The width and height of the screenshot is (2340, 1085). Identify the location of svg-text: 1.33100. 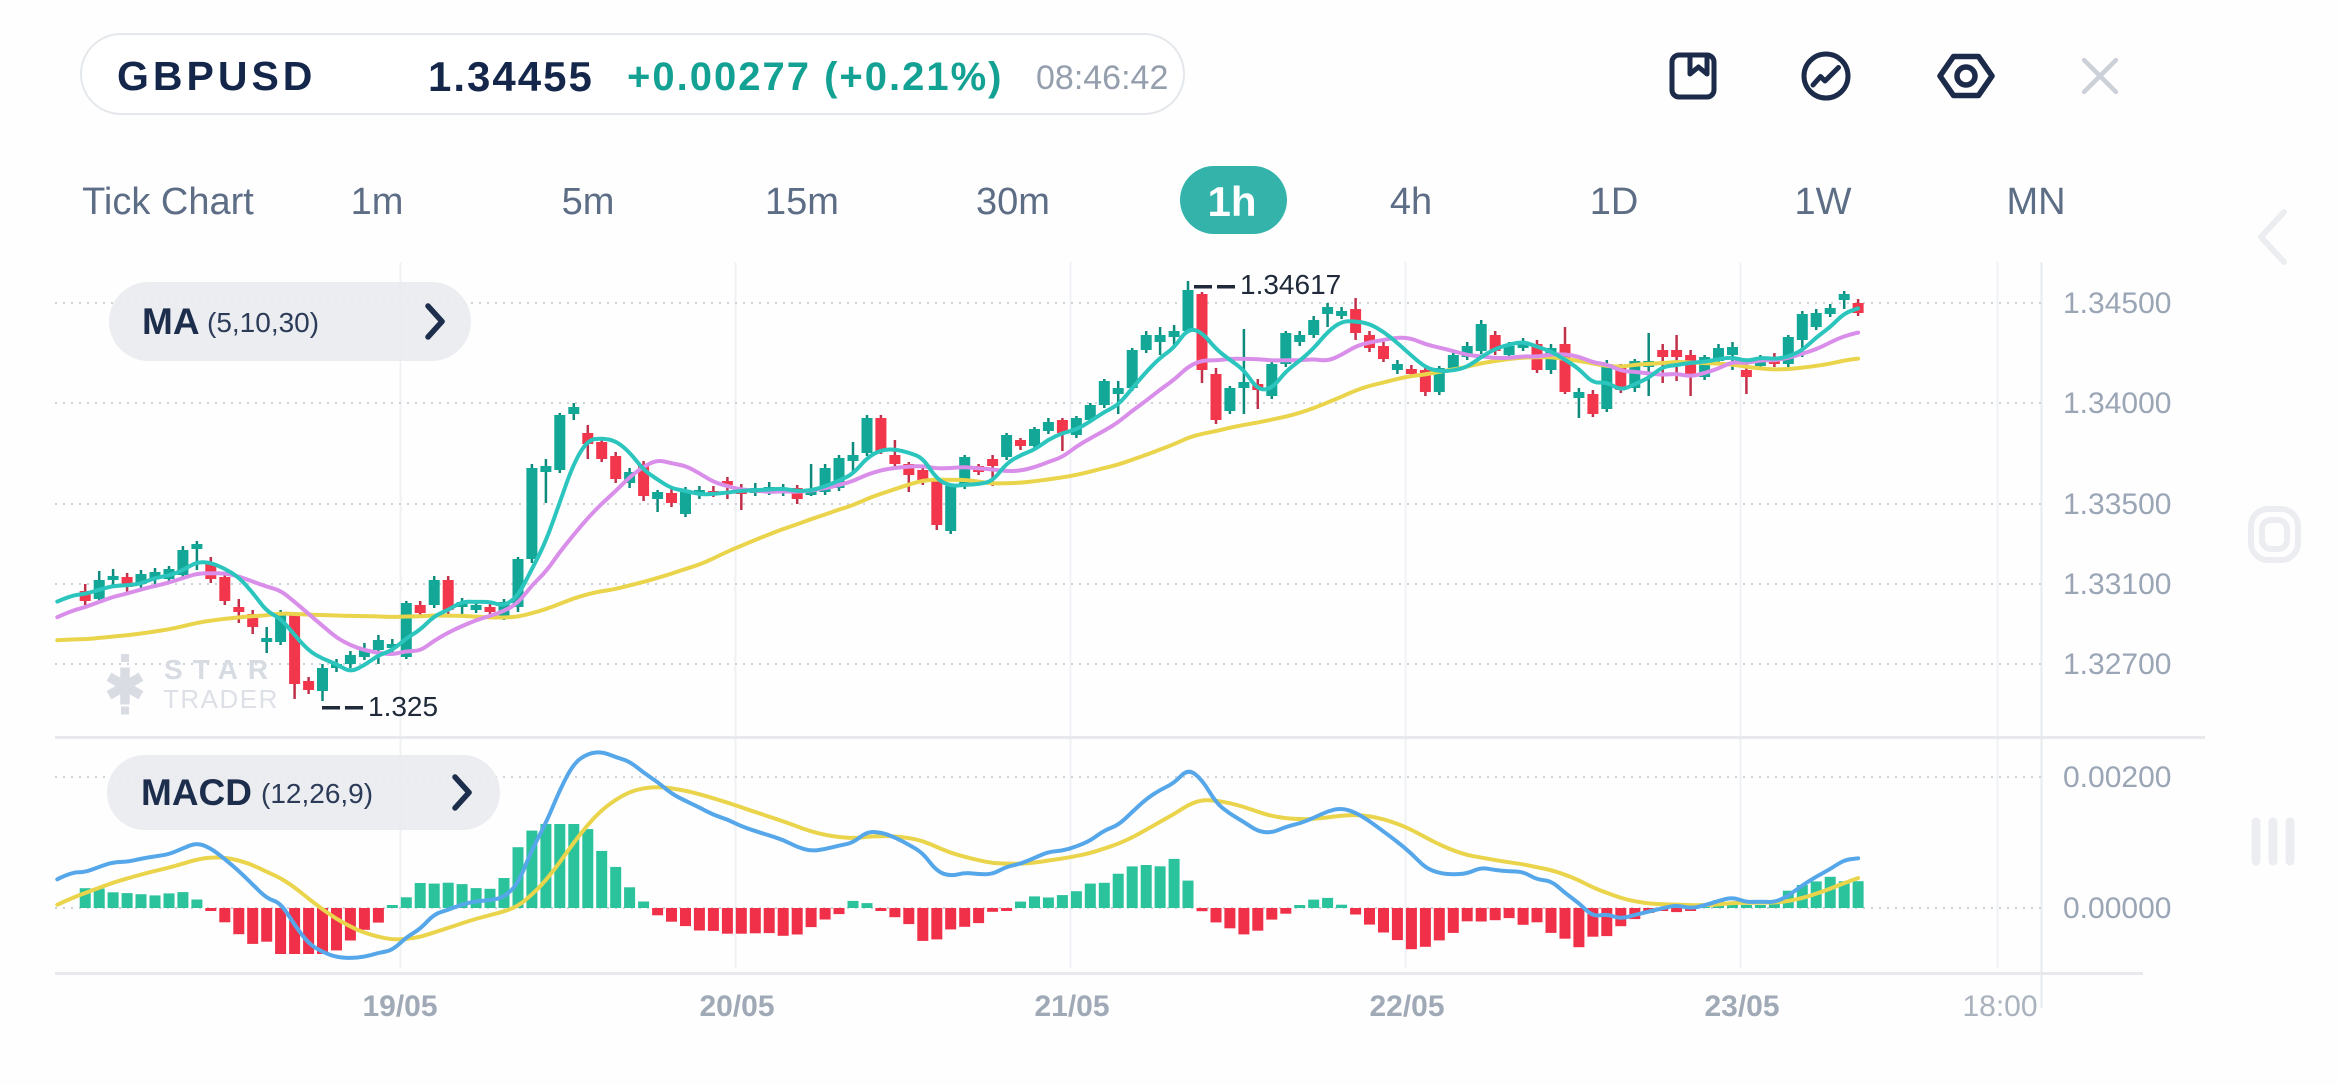
(2117, 584).